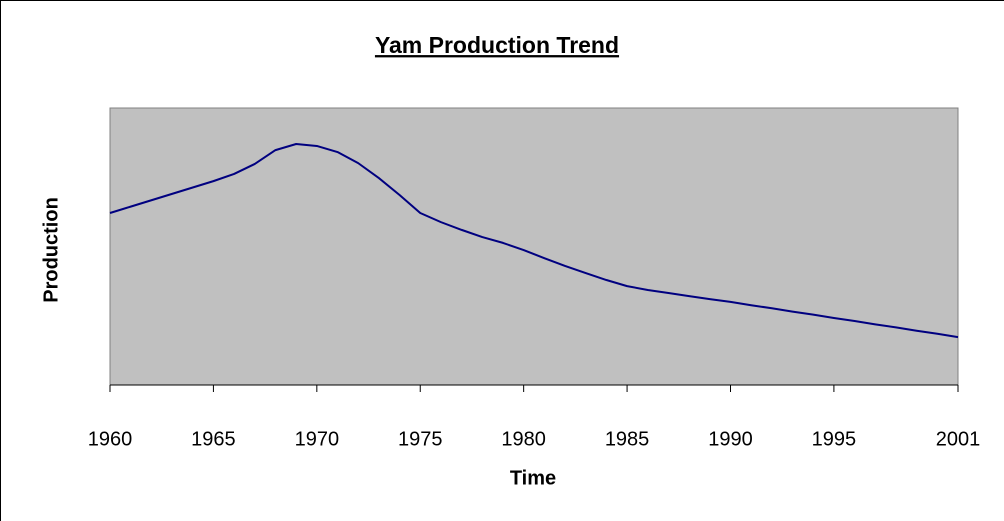 The image size is (1004, 521). Describe the element at coordinates (51, 250) in the screenshot. I see `y-axis-label: Production` at that location.